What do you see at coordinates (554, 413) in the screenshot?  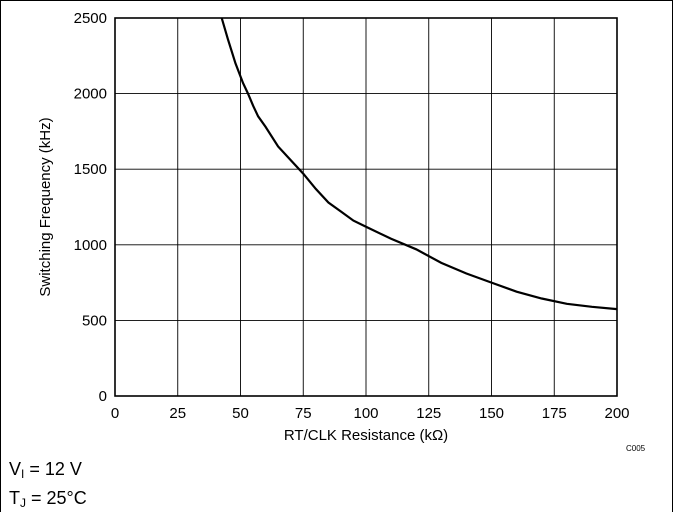 I see `x-tick-label: 175` at bounding box center [554, 413].